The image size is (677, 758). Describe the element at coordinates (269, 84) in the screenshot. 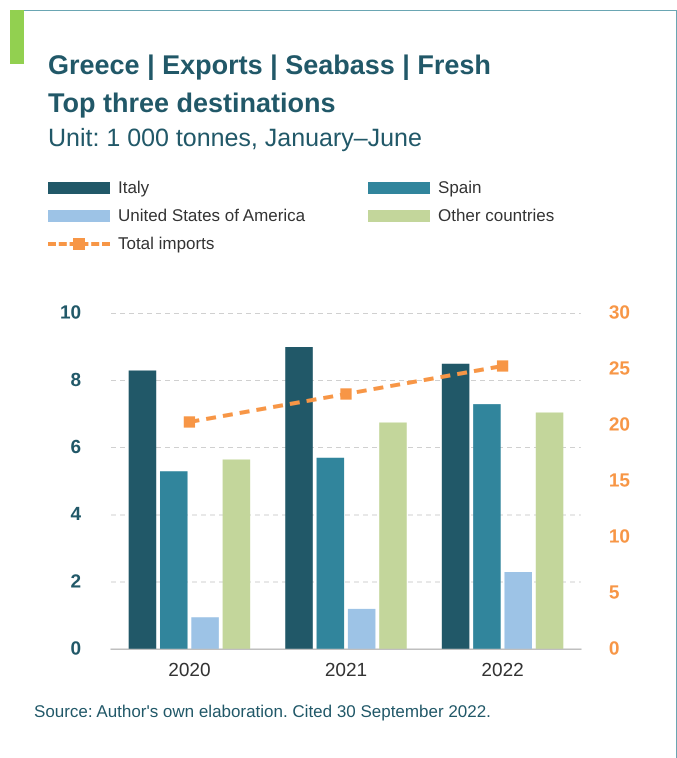

I see `chart-title: Greece | Exports | Seabass | Fresh Top three destinations` at that location.